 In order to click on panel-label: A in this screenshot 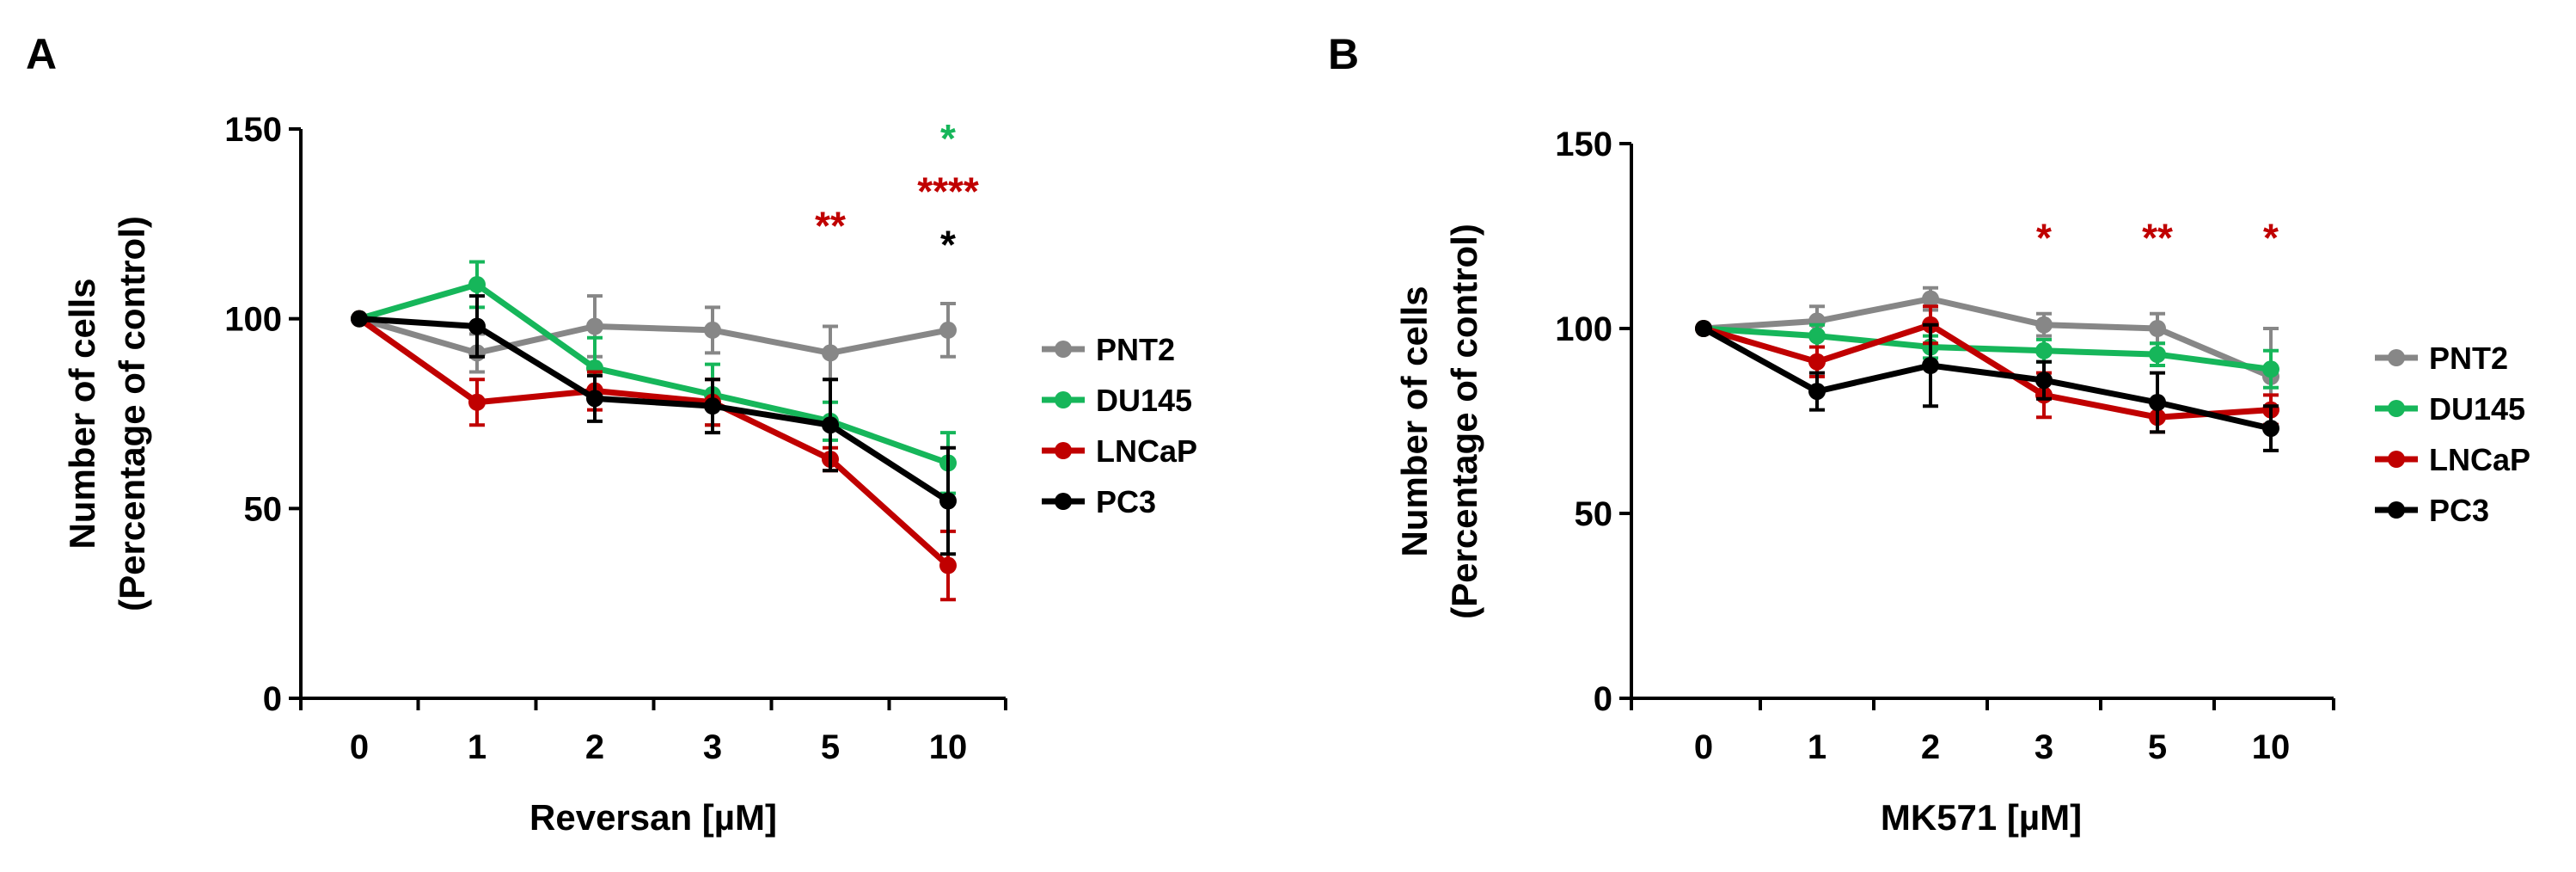, I will do `click(41, 54)`.